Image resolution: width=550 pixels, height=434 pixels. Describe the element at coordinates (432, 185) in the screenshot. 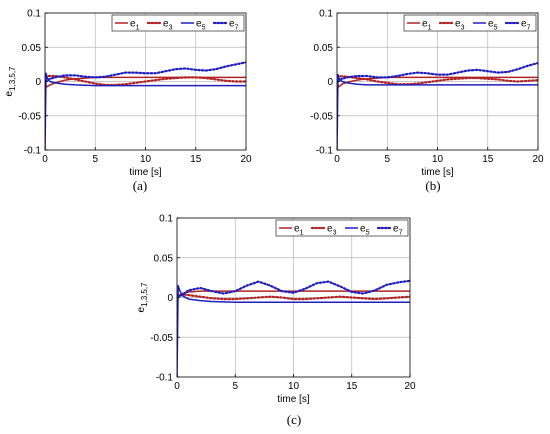

I see `panel-label: (b)` at that location.